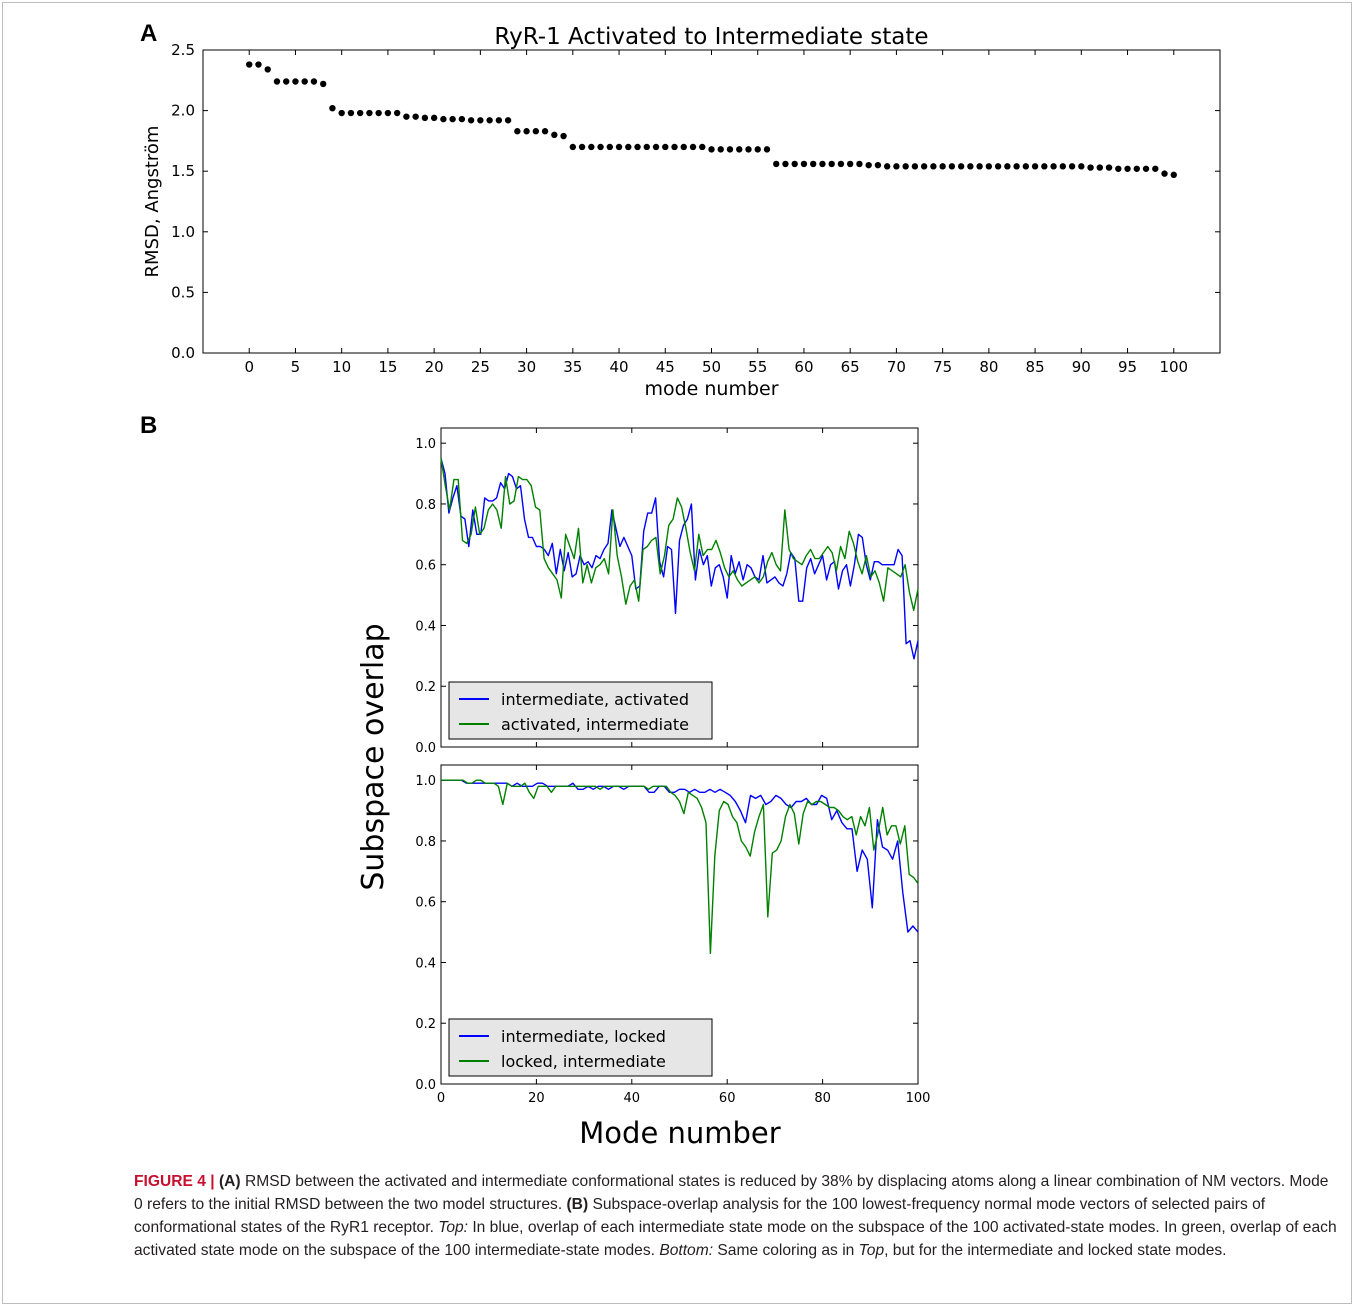 The width and height of the screenshot is (1355, 1307). I want to click on panel-a-x-tick-label: 75, so click(942, 367).